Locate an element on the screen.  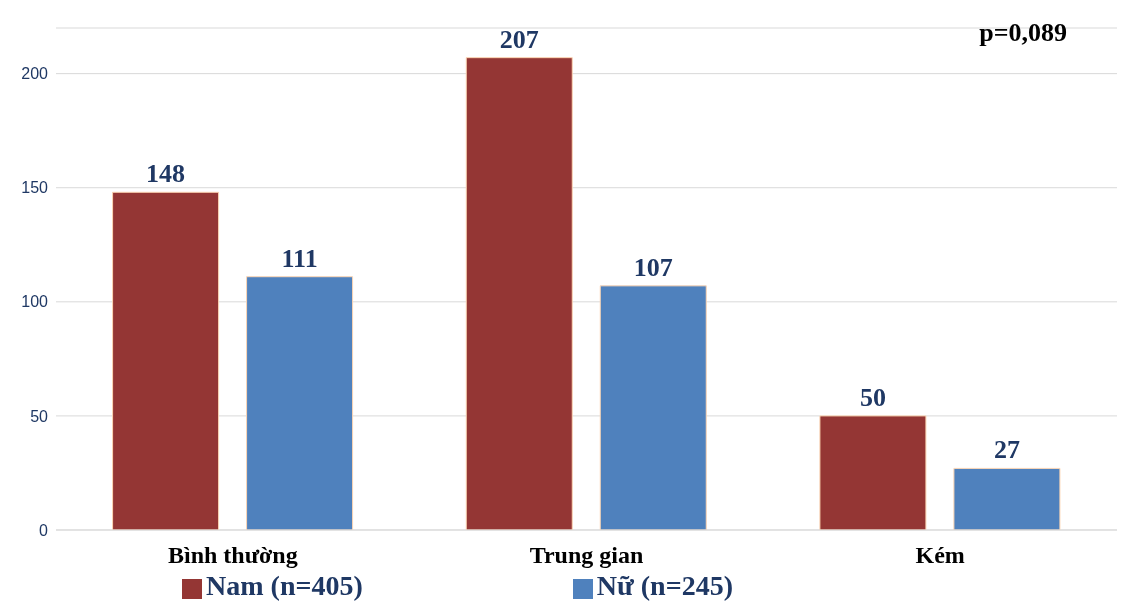
data-label: 207 is located at coordinates (519, 39).